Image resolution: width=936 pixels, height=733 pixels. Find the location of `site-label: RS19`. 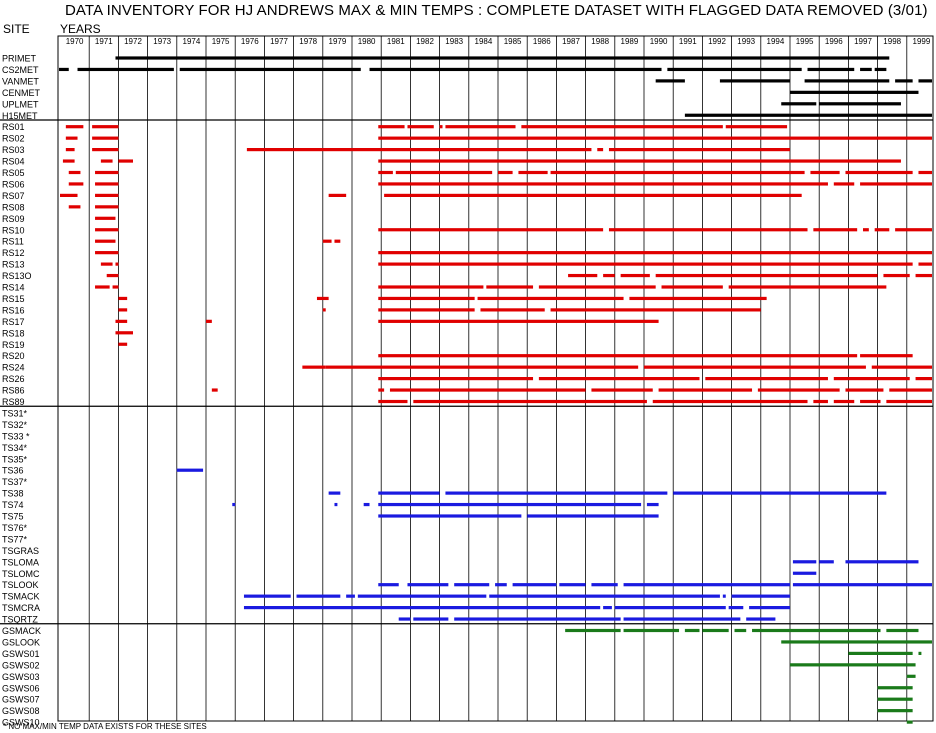

site-label: RS19 is located at coordinates (13, 345).